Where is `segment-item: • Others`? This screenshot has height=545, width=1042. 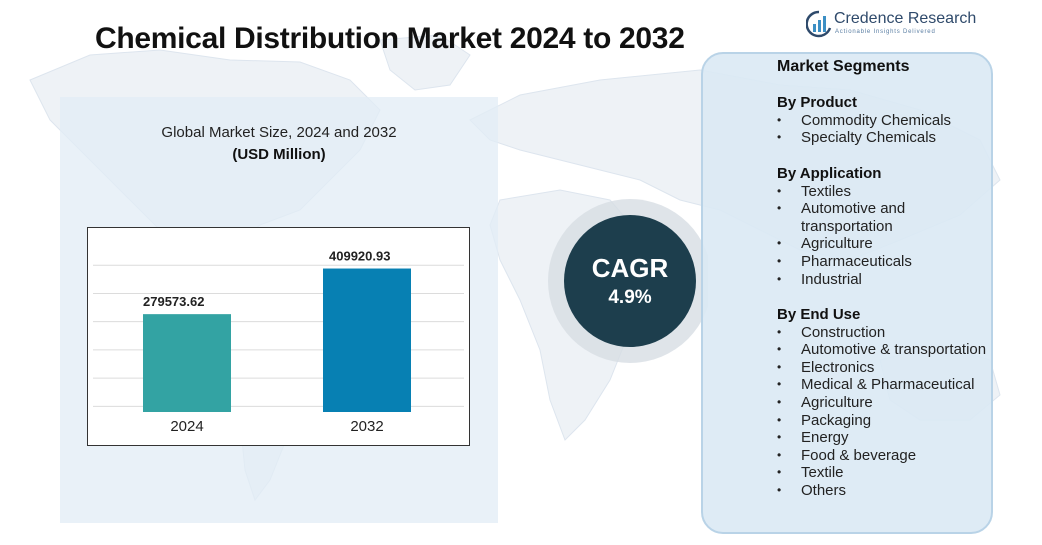 segment-item: • Others is located at coordinates (884, 491).